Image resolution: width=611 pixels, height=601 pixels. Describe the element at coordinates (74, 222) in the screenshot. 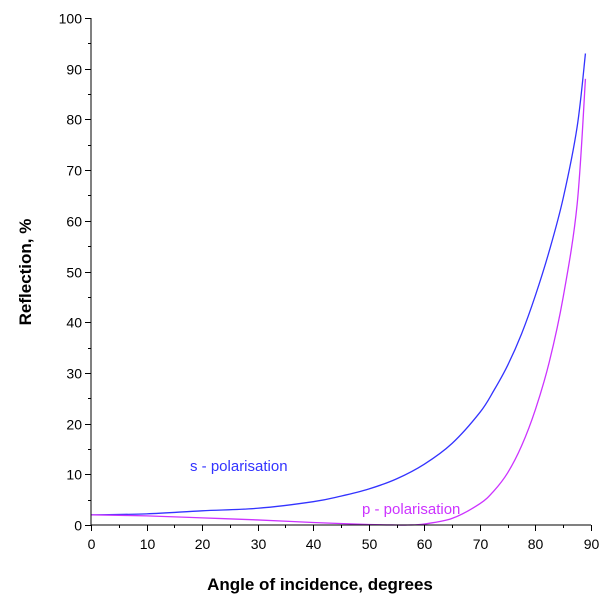

I see `y-tick-label: 60` at that location.